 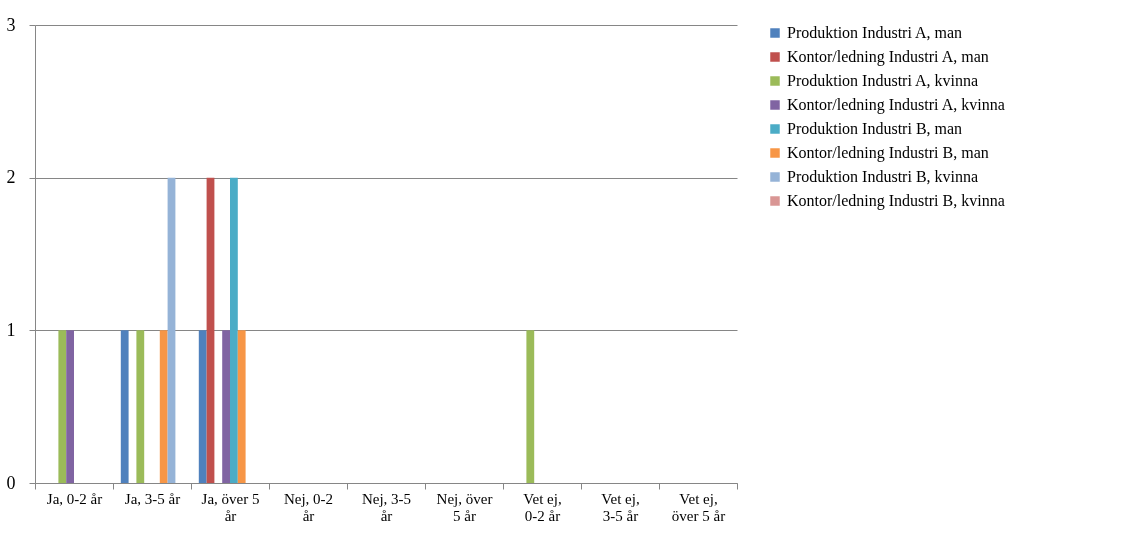 What do you see at coordinates (888, 57) in the screenshot?
I see `legend-label: Kontor/ledning Industri A, man` at bounding box center [888, 57].